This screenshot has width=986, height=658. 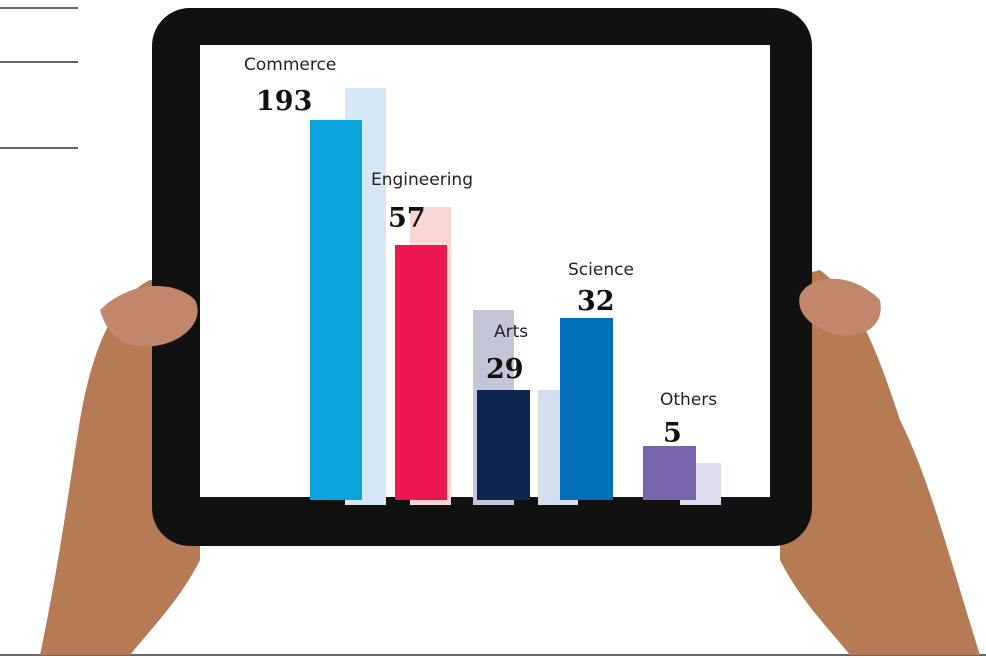 I want to click on category-label: Arts, so click(x=511, y=332).